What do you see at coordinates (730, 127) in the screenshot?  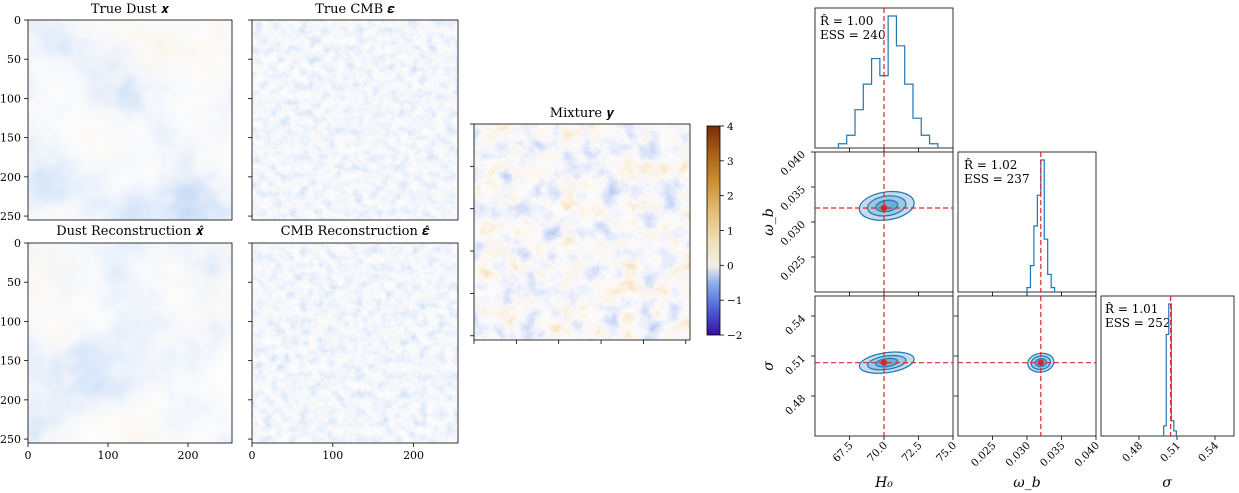 I see `colorbar-tick-label: 4` at bounding box center [730, 127].